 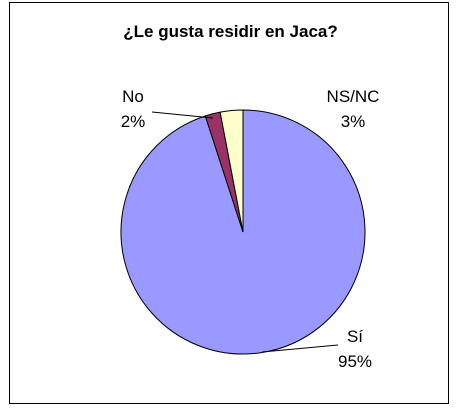 What do you see at coordinates (353, 121) in the screenshot?
I see `slice-percent-ns-nc: 3%` at bounding box center [353, 121].